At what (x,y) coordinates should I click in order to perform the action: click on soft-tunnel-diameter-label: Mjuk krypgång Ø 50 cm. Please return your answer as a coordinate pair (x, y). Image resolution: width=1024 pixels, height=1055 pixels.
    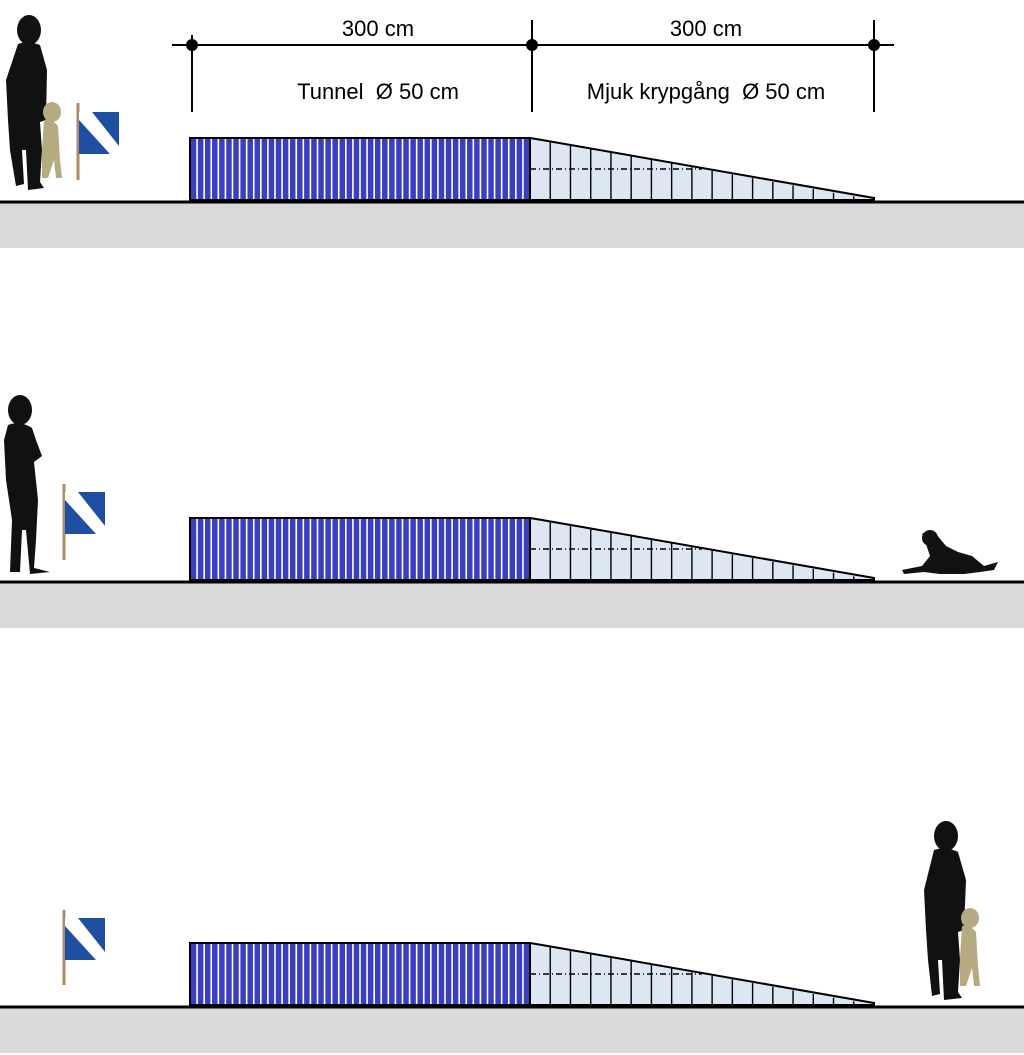
    Looking at the image, I should click on (706, 91).